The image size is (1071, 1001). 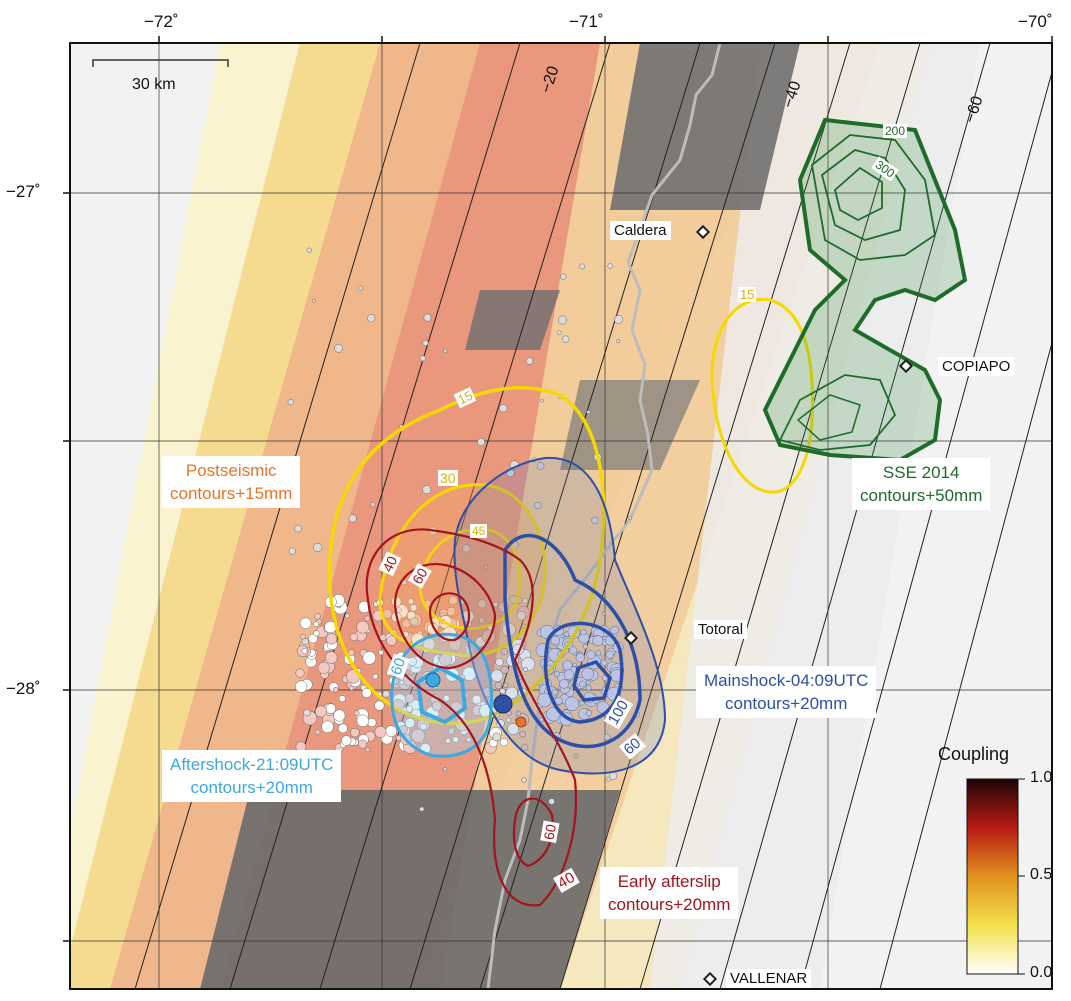 What do you see at coordinates (160, 63) in the screenshot?
I see `scale-bar` at bounding box center [160, 63].